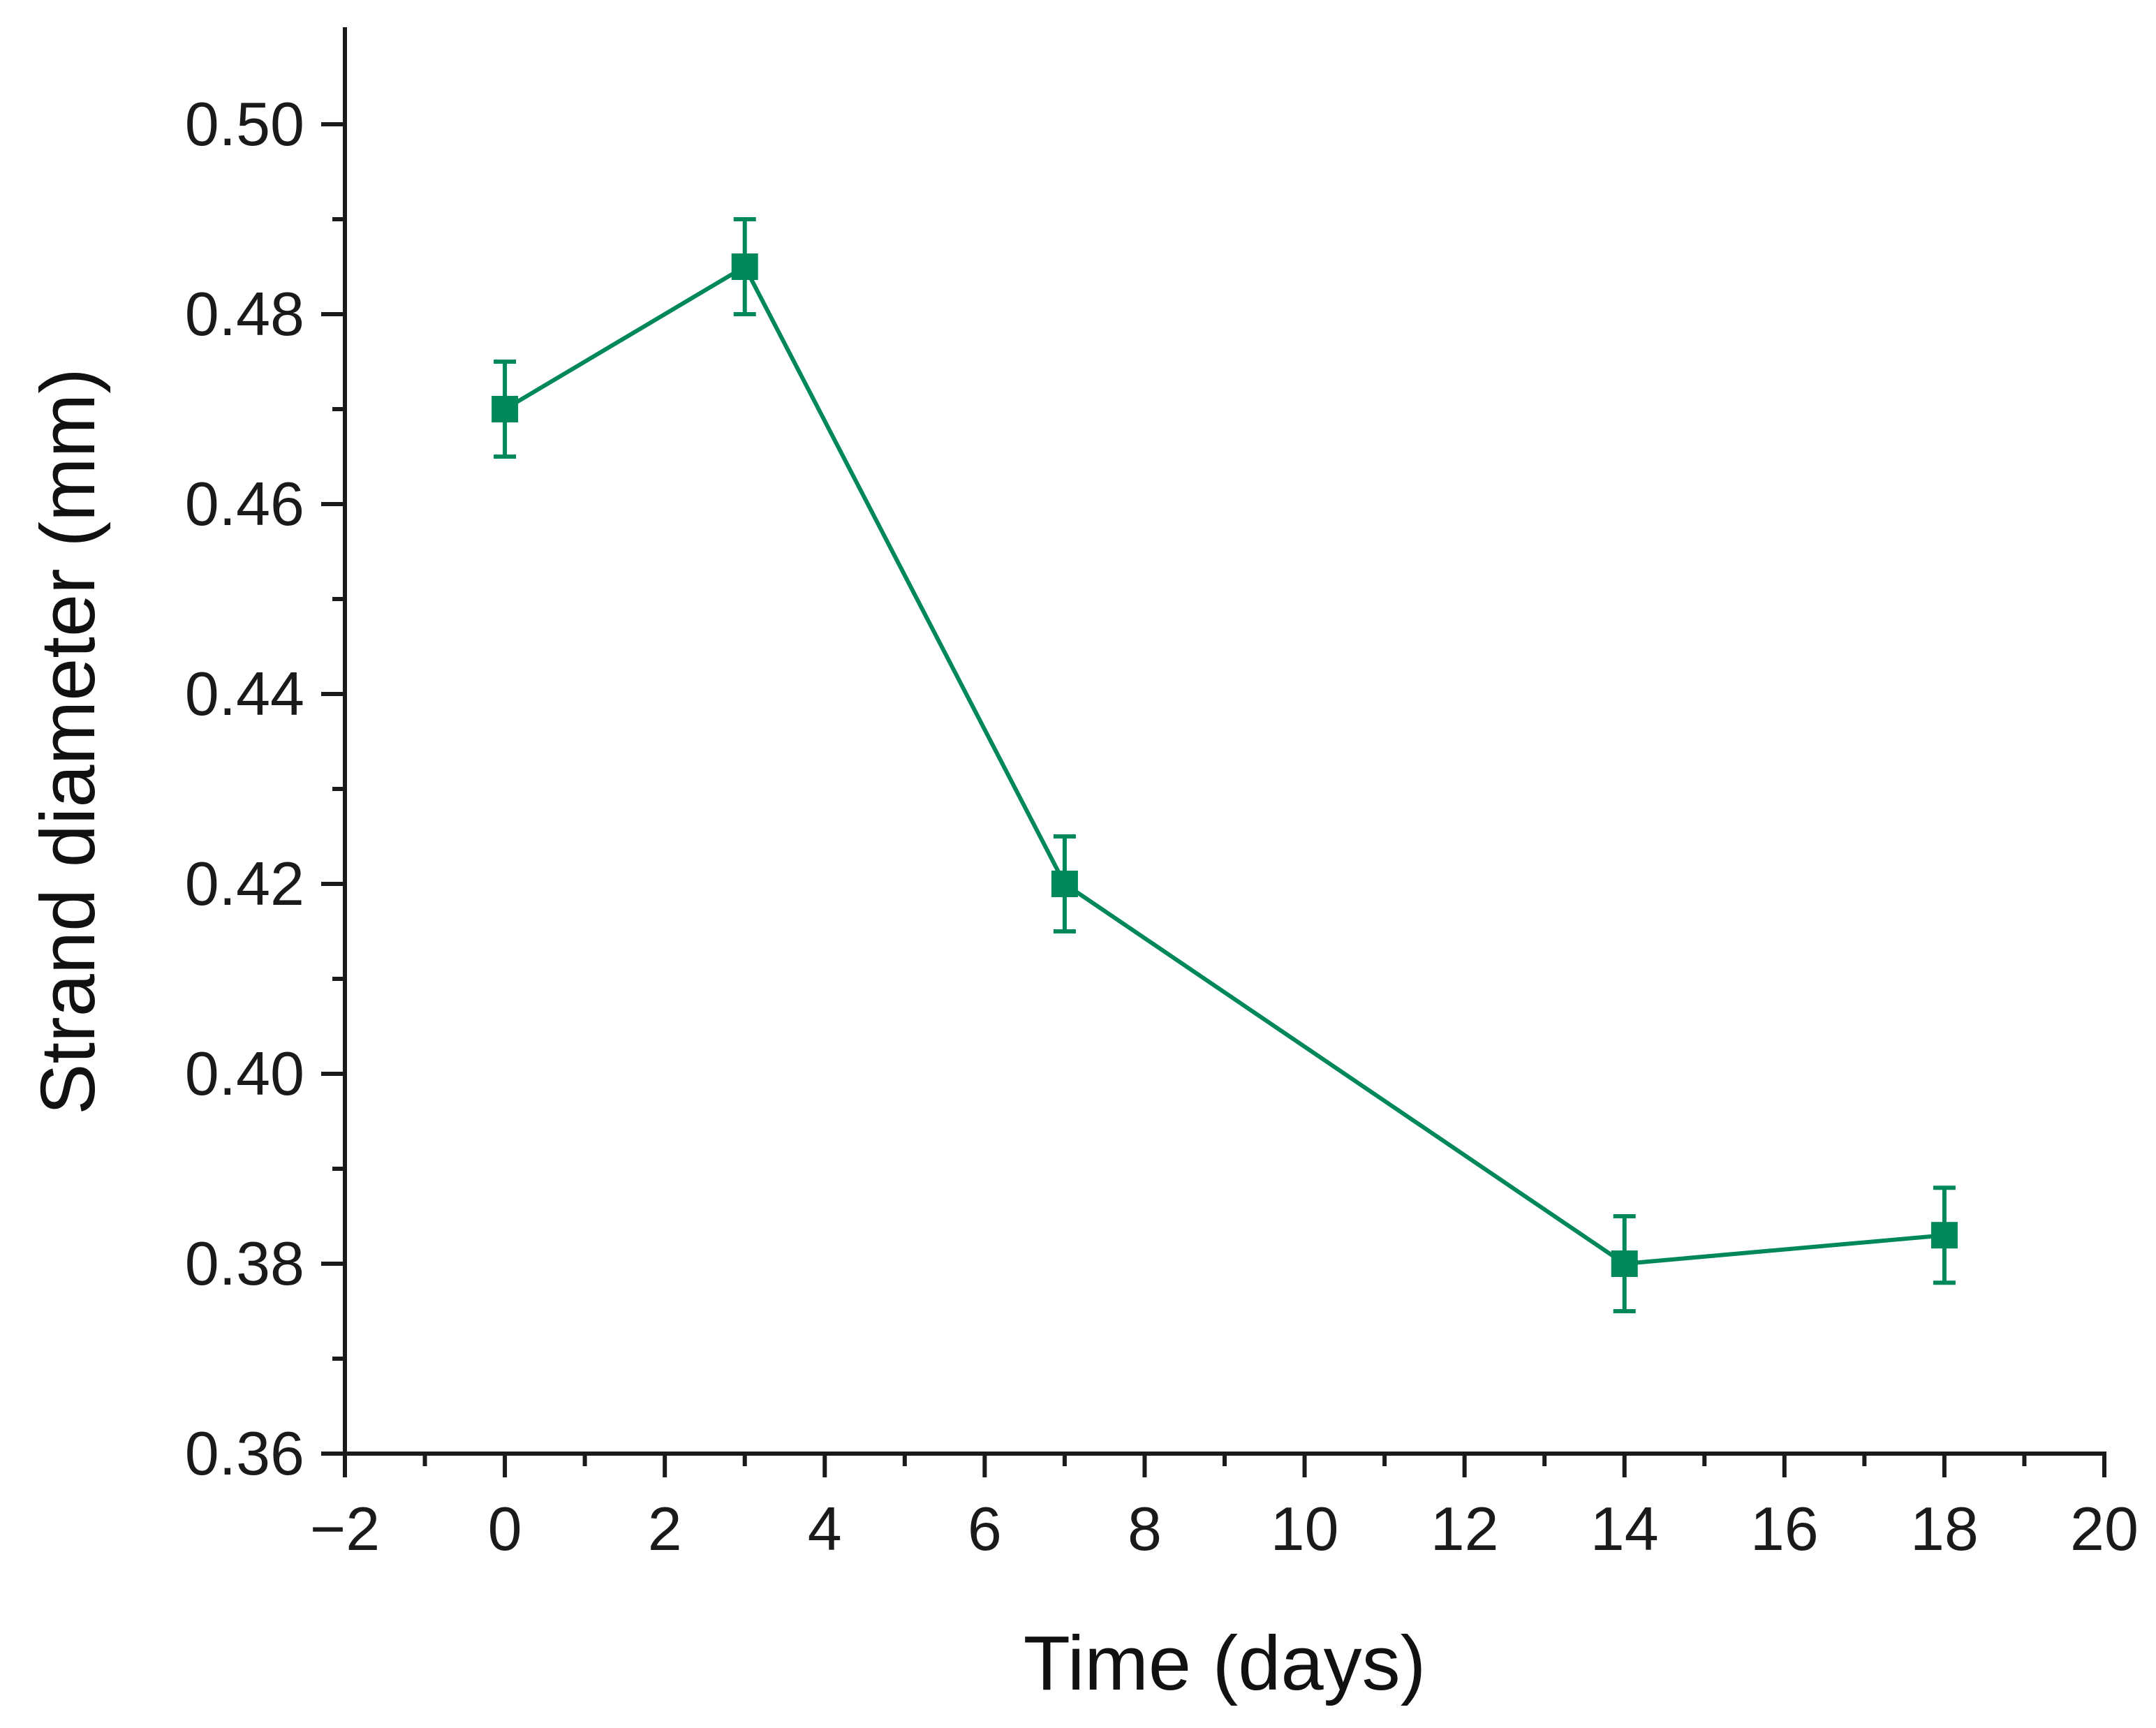  What do you see at coordinates (245, 124) in the screenshot?
I see `y-tick-label: 0.50` at bounding box center [245, 124].